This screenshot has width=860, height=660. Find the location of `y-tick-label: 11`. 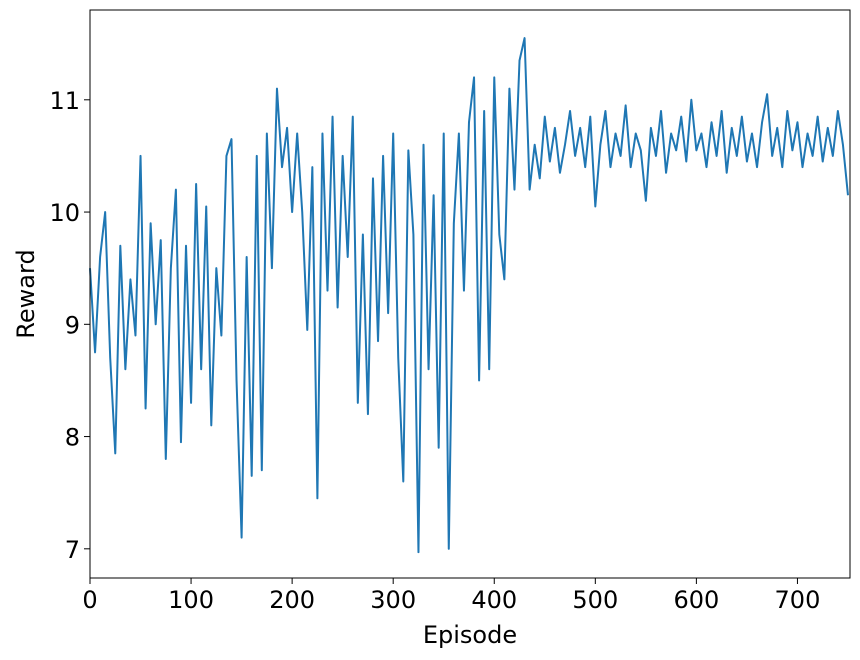

y-tick-label: 11 is located at coordinates (64, 101).